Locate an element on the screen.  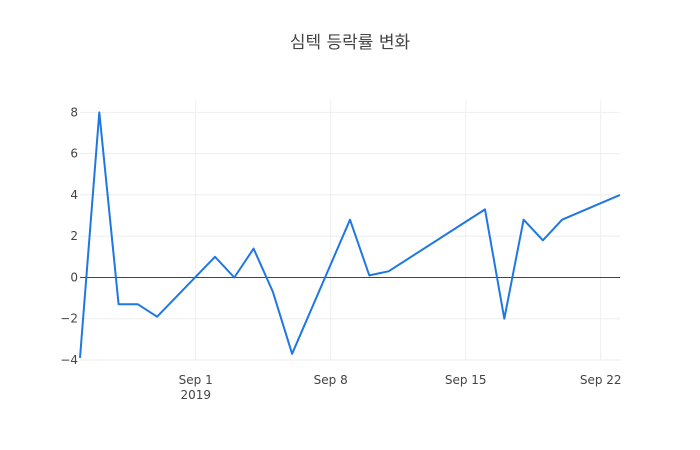
x-tick-label: Sep 15 is located at coordinates (466, 380).